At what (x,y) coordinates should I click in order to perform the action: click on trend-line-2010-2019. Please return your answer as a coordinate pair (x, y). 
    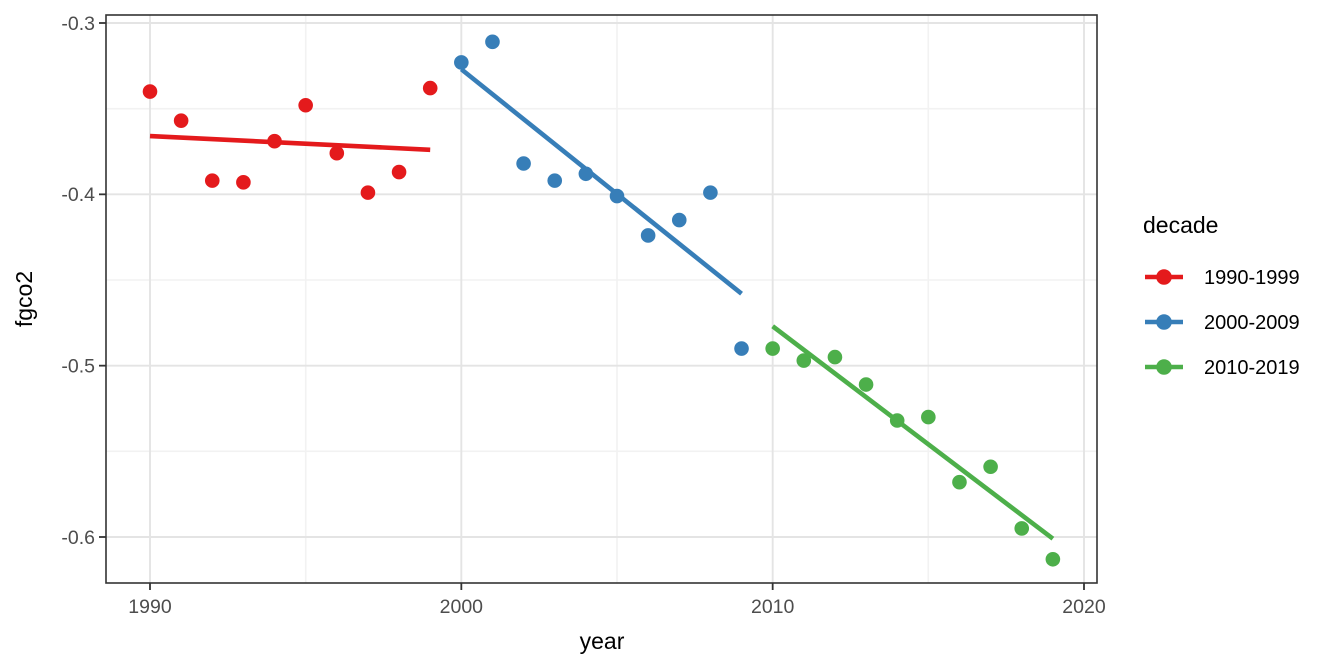
    Looking at the image, I should click on (913, 432).